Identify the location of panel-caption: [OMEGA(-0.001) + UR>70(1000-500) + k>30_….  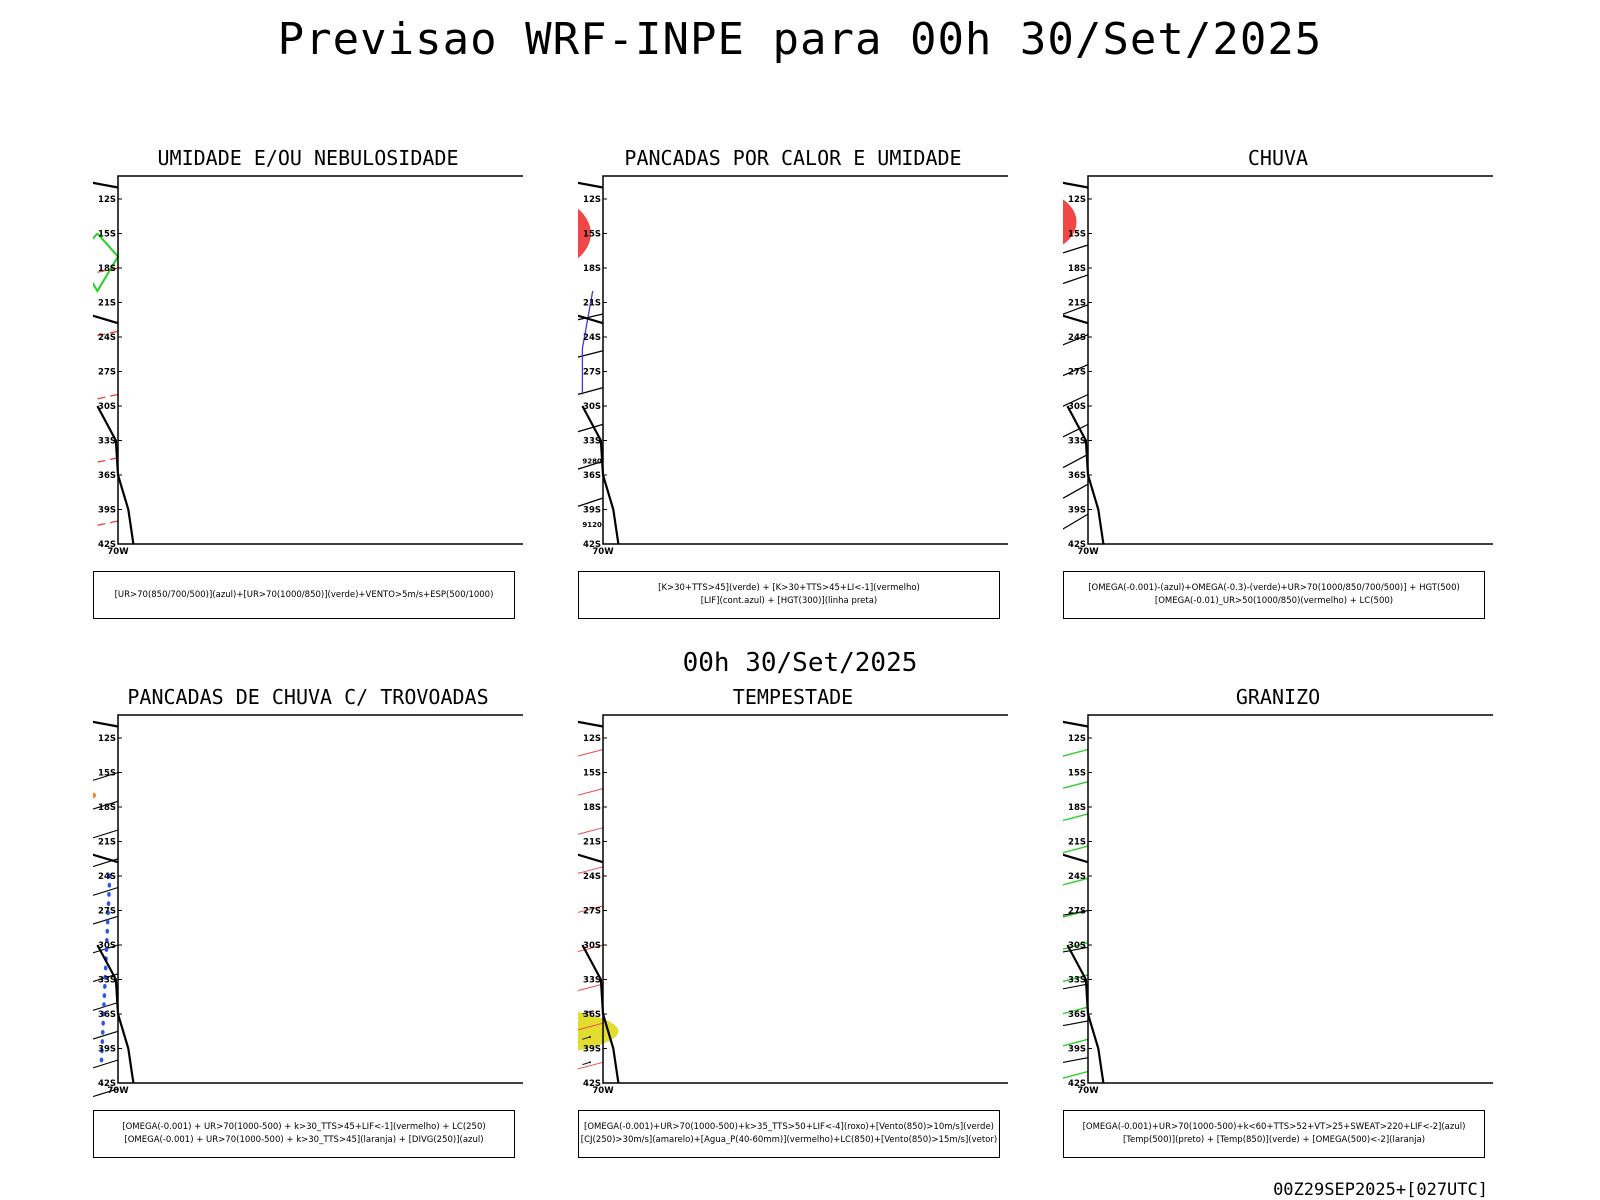
(304, 1134).